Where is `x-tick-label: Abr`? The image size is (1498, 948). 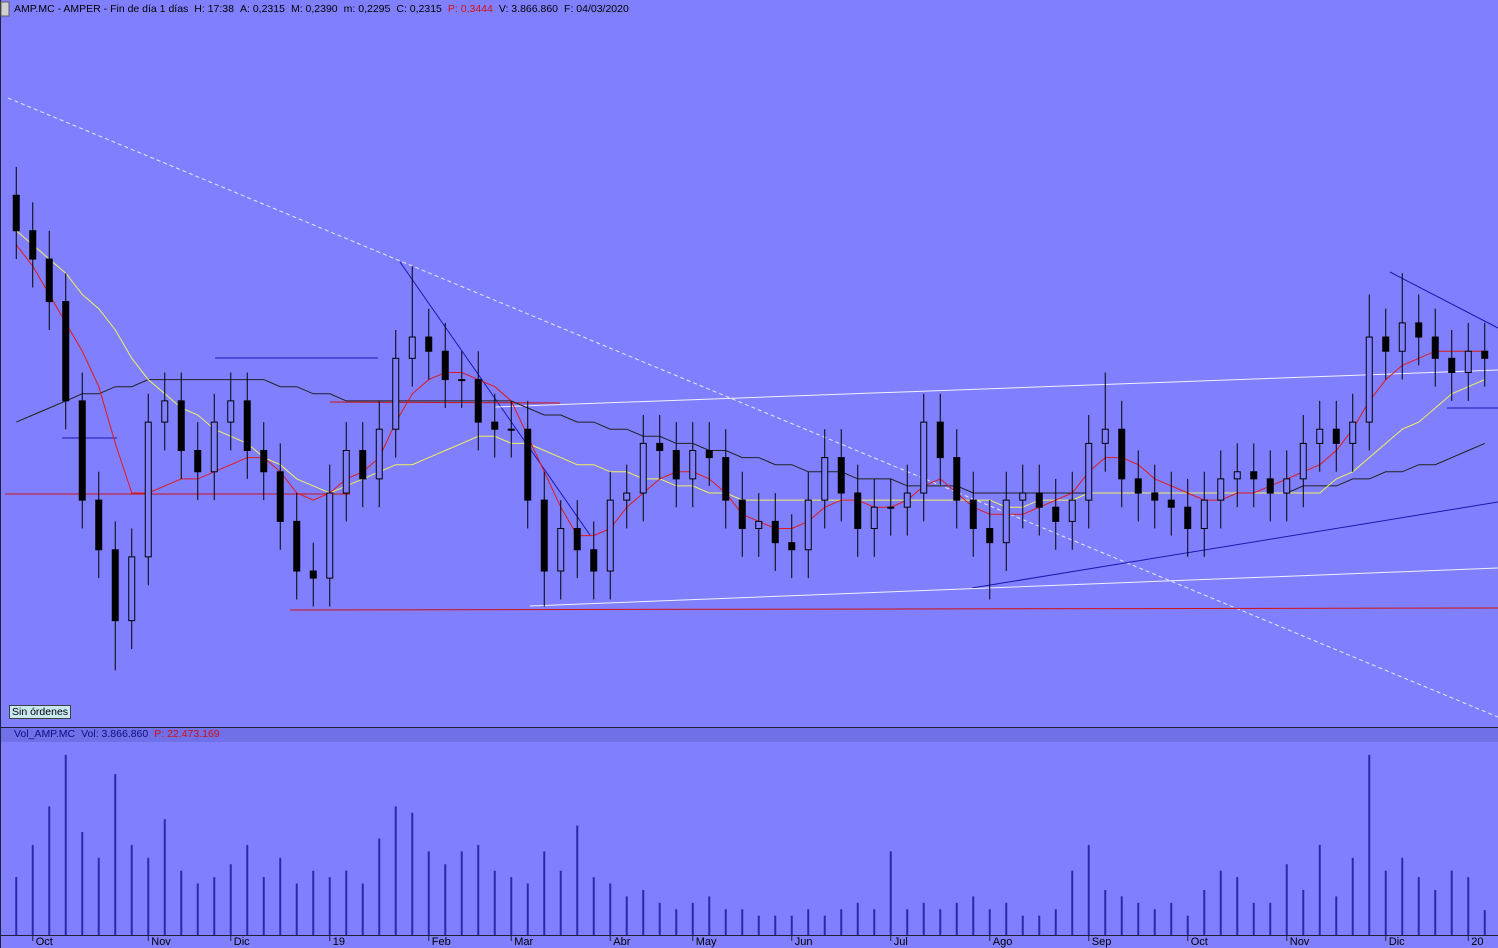 x-tick-label: Abr is located at coordinates (621, 942).